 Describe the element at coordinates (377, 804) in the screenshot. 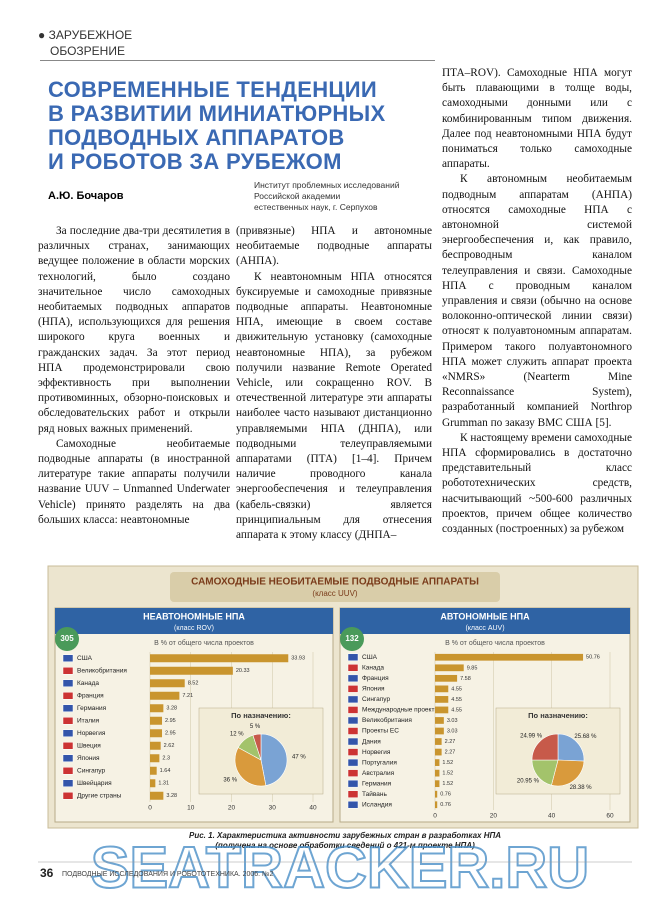

I see `category-label: Исландия` at that location.